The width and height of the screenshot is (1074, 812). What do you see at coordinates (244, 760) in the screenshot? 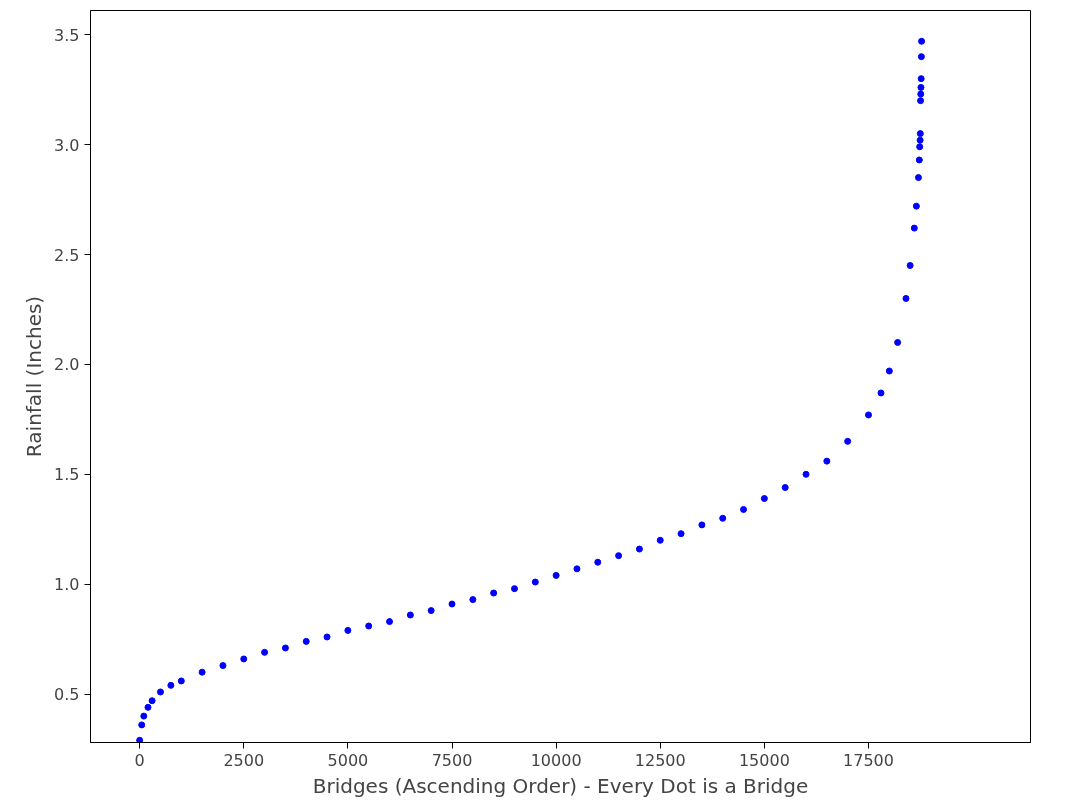
I see `x-tick-label: 2500` at bounding box center [244, 760].